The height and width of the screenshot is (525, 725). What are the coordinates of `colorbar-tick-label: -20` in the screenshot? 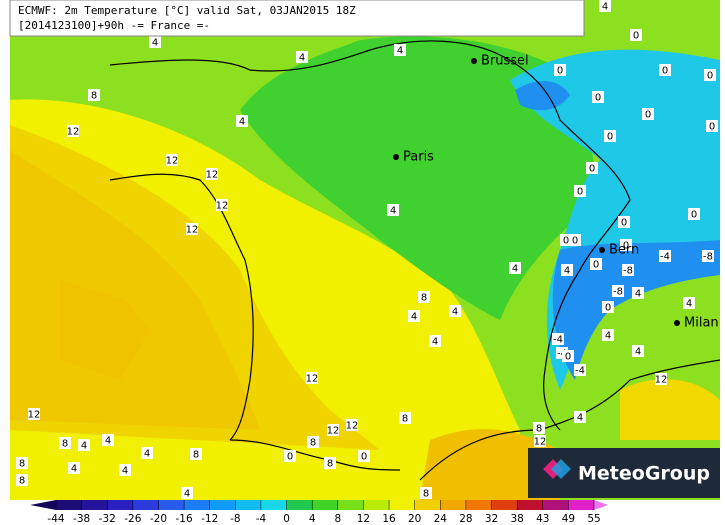 It's located at (158, 519).